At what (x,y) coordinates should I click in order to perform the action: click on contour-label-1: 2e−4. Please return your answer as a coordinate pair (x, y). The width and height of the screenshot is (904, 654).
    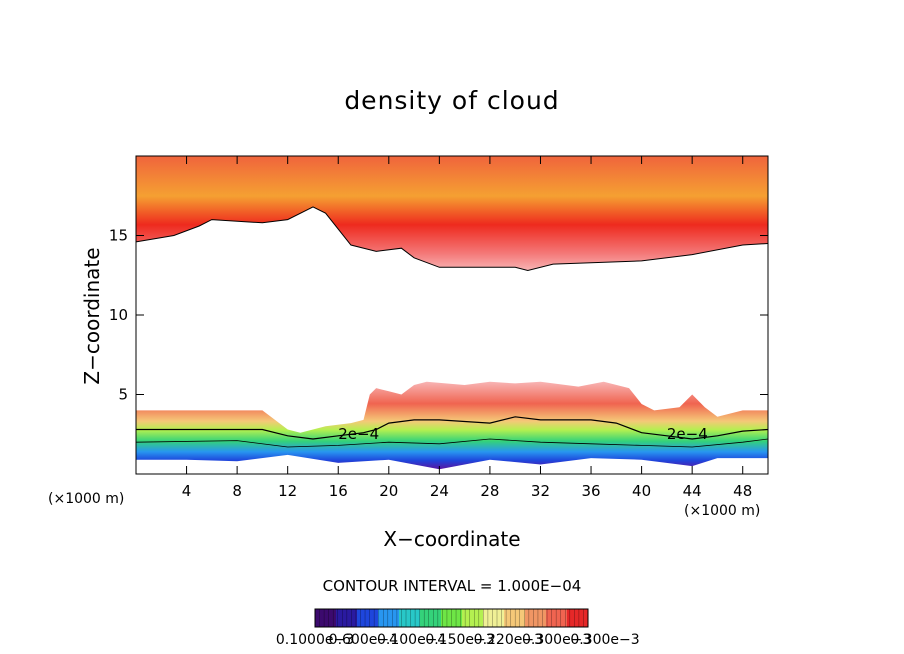
    Looking at the image, I should click on (687, 434).